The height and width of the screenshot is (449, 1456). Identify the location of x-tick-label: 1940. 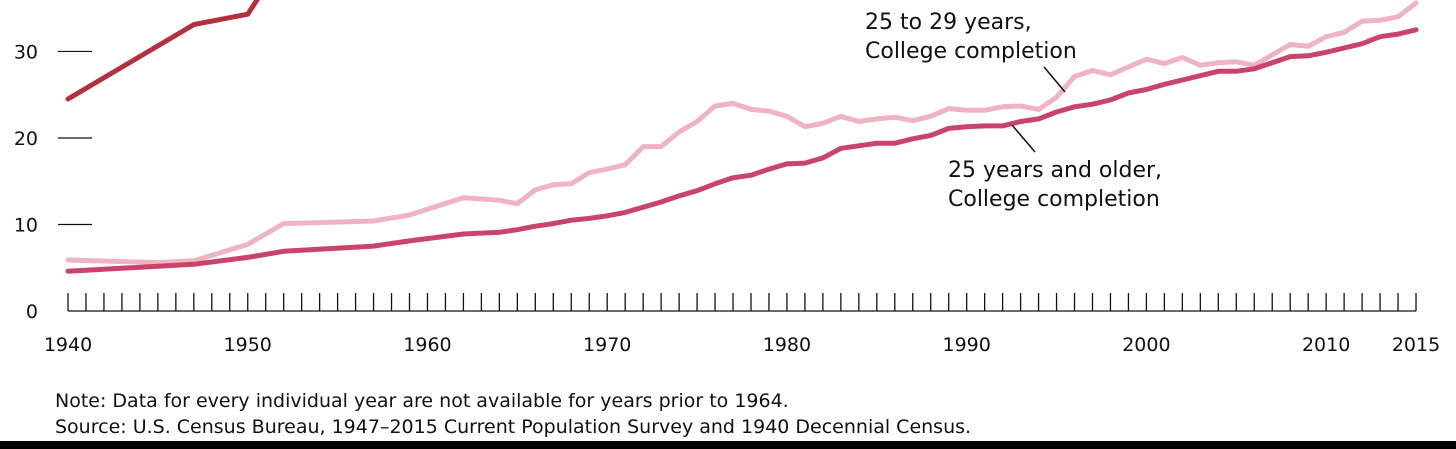
(68, 345).